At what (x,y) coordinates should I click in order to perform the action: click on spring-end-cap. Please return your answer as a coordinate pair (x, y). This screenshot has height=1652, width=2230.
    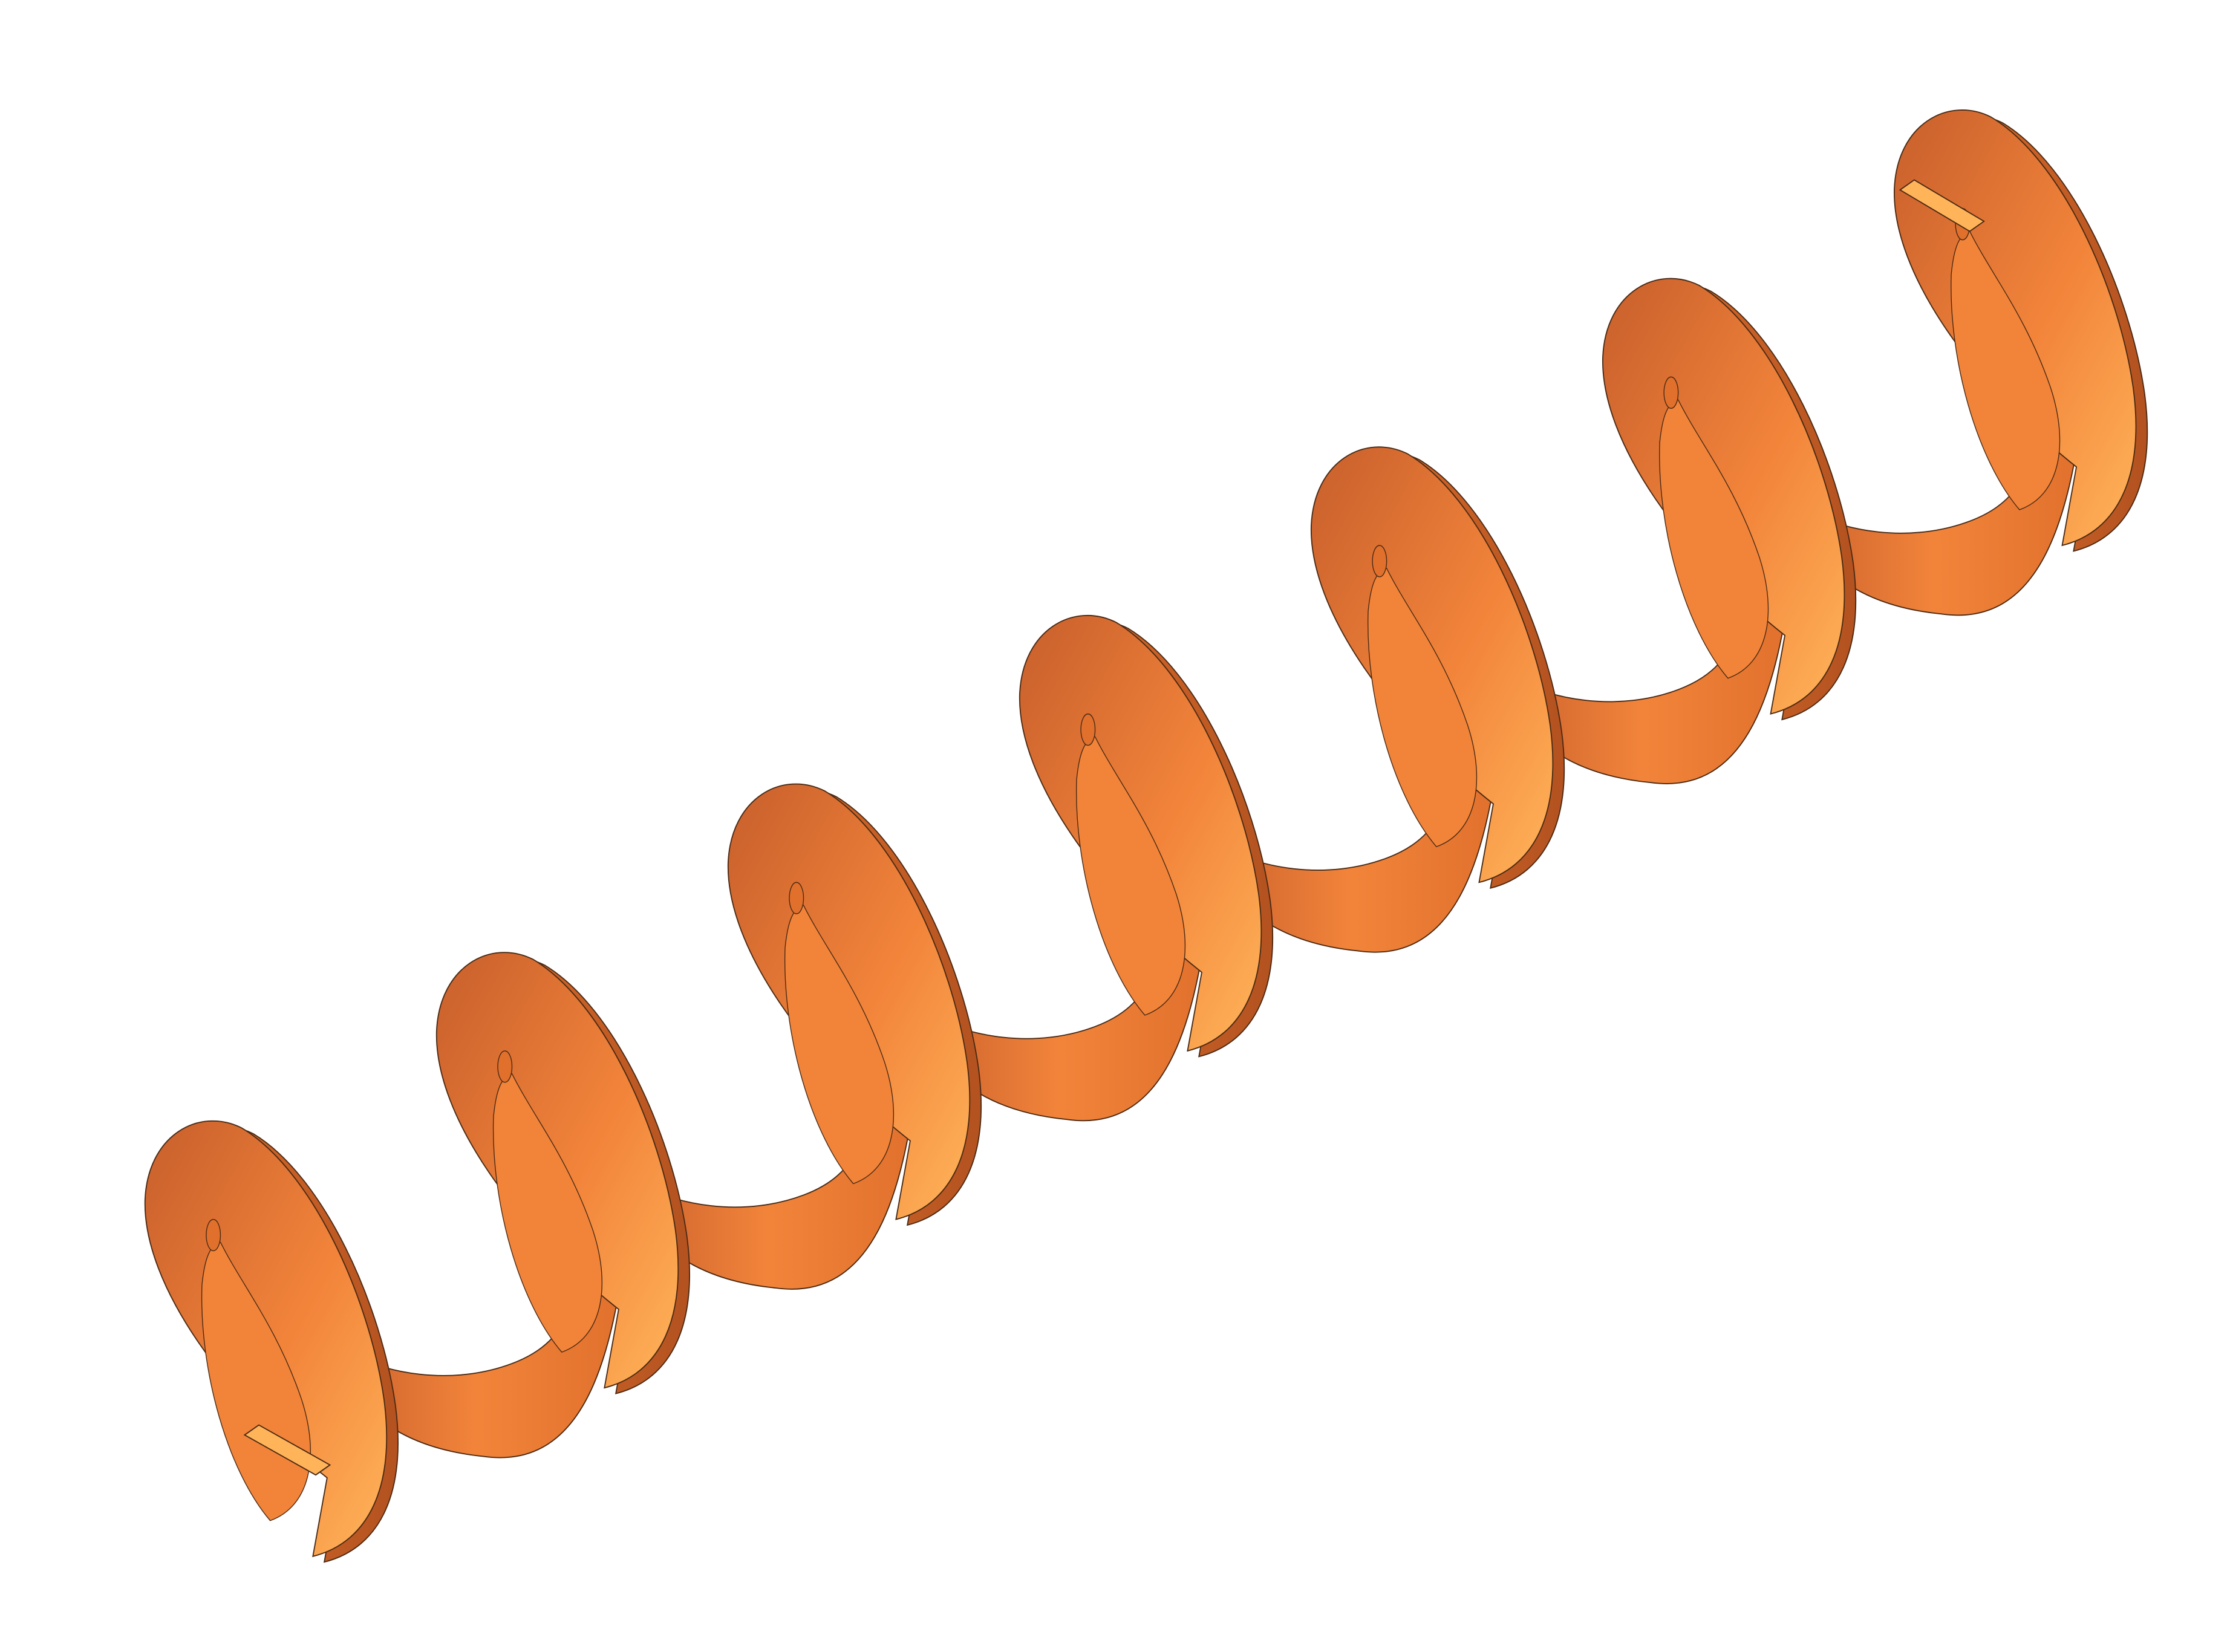
    Looking at the image, I should click on (1942, 206).